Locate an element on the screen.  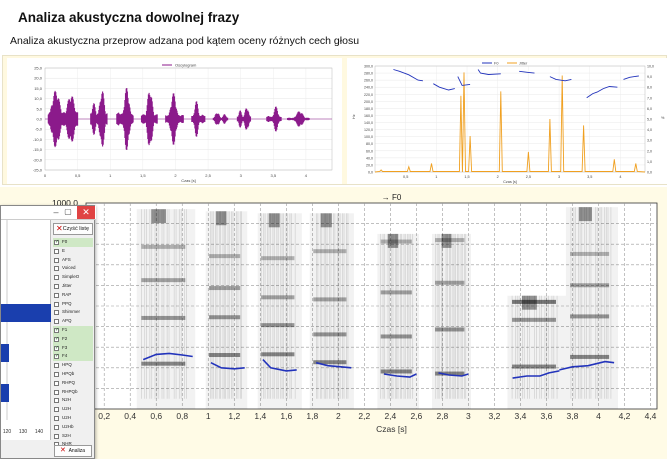
y-axis-label: Hz is located at coordinates (354, 116).